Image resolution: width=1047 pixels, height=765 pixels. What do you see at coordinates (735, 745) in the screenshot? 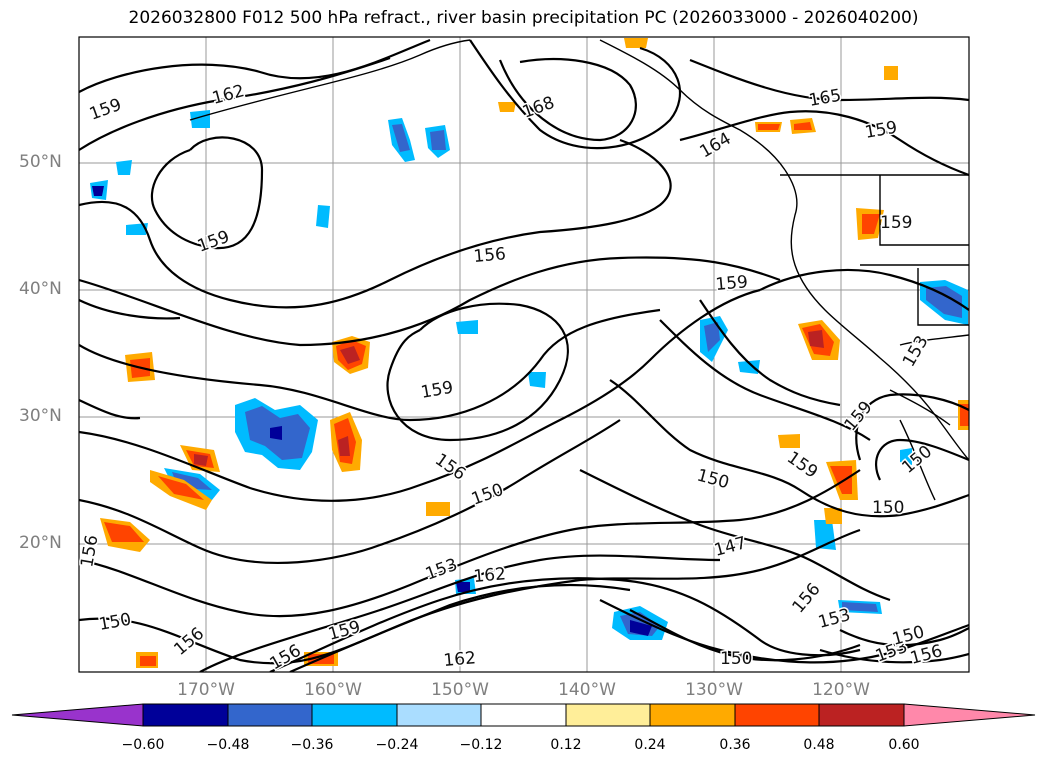
I see `colorbar-tick-label: 0.36` at bounding box center [735, 745].